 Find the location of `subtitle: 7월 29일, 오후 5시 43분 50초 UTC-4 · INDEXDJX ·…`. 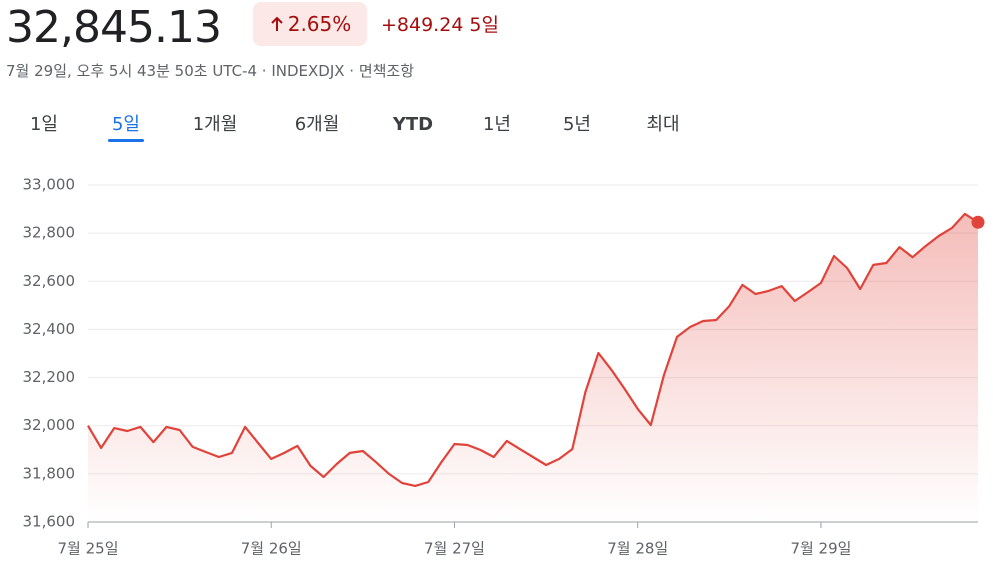

subtitle: 7월 29일, 오후 5시 43분 50초 UTC-4 · INDEXDJX ·… is located at coordinates (210, 71).